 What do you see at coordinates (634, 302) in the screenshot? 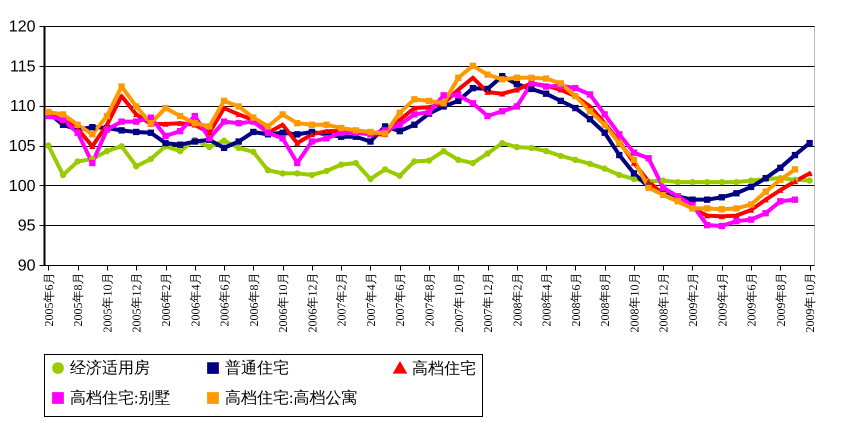
I see `x-tick-label: 2008年10月` at bounding box center [634, 302].